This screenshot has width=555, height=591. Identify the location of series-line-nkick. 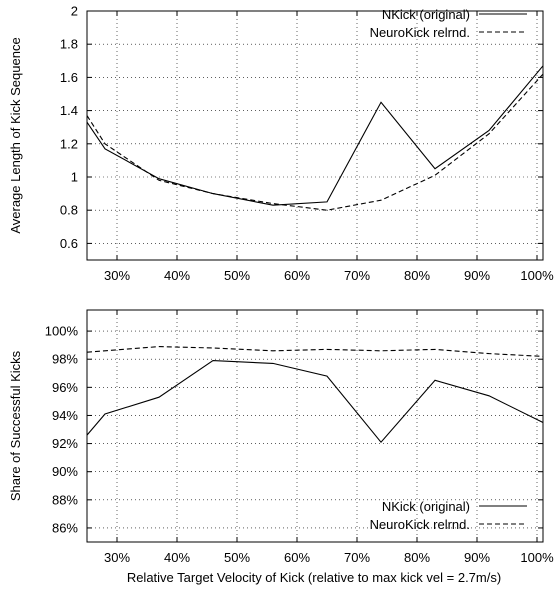
(315, 402).